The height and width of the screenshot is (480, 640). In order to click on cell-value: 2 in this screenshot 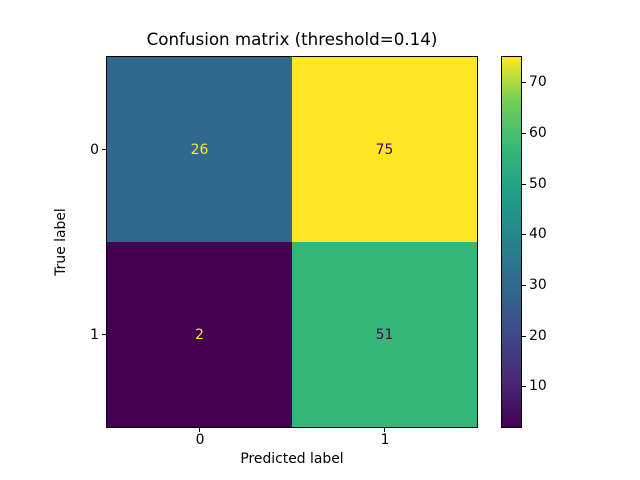, I will do `click(199, 334)`.